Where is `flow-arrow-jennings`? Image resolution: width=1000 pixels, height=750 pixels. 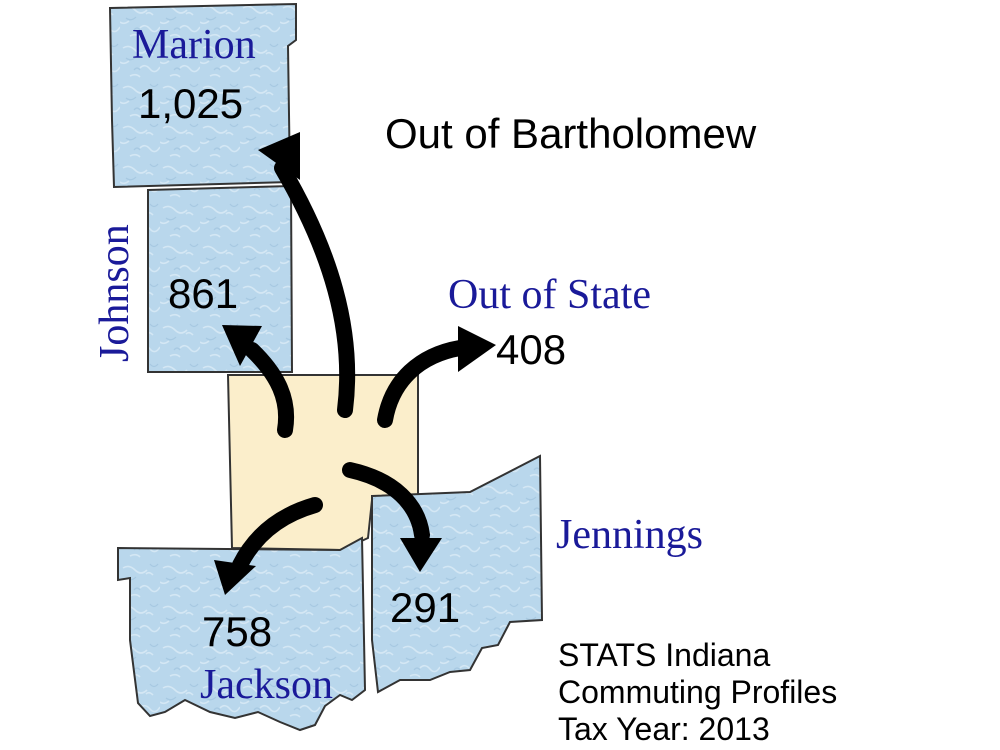
flow-arrow-jennings is located at coordinates (386, 502).